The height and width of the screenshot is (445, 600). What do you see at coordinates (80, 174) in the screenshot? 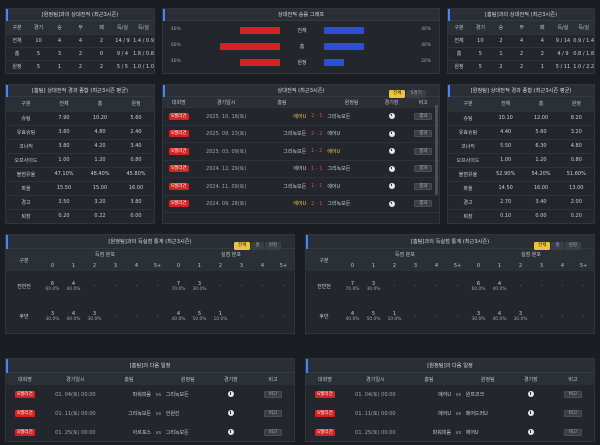
I see `table-row: 볼점유율 47.10% 48.40% 45.80%` at bounding box center [80, 174].